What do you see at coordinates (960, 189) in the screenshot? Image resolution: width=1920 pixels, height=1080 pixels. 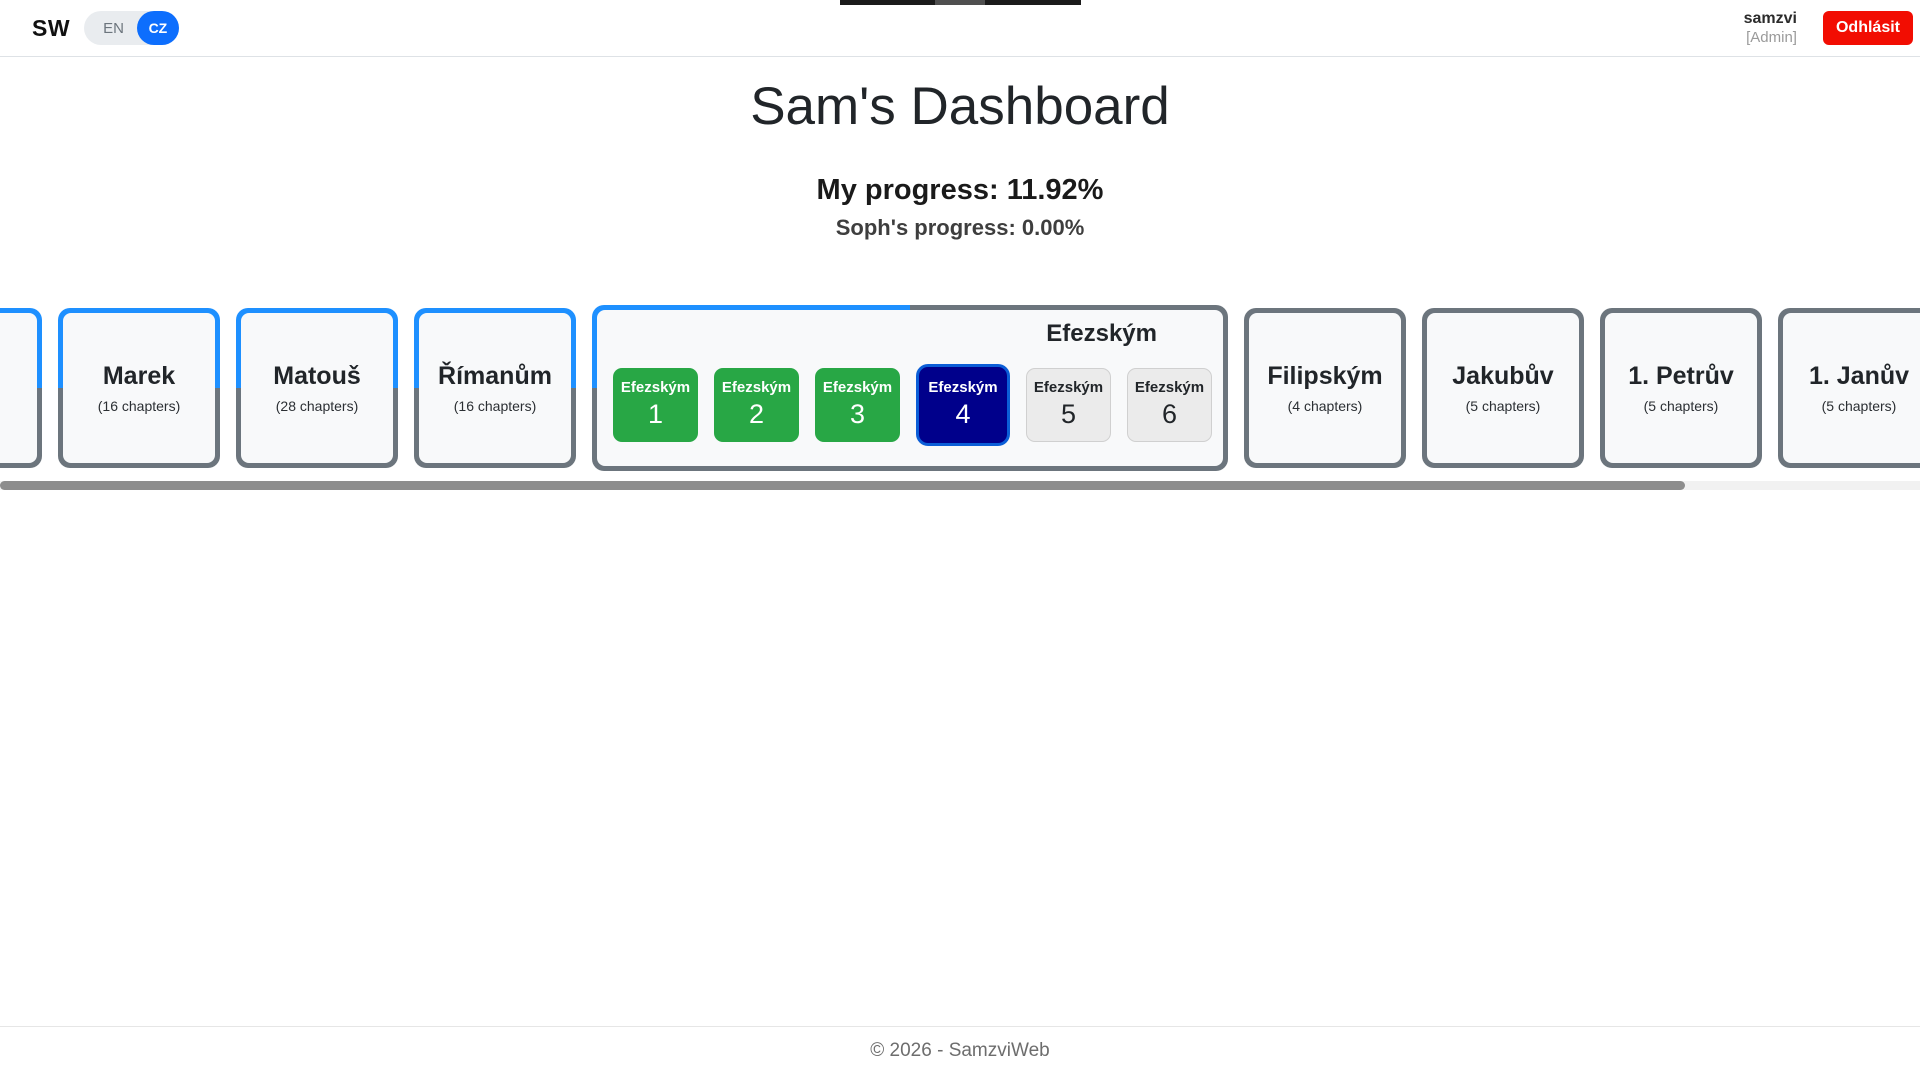 I see `my-progress-text: My progress: 11.92%` at bounding box center [960, 189].